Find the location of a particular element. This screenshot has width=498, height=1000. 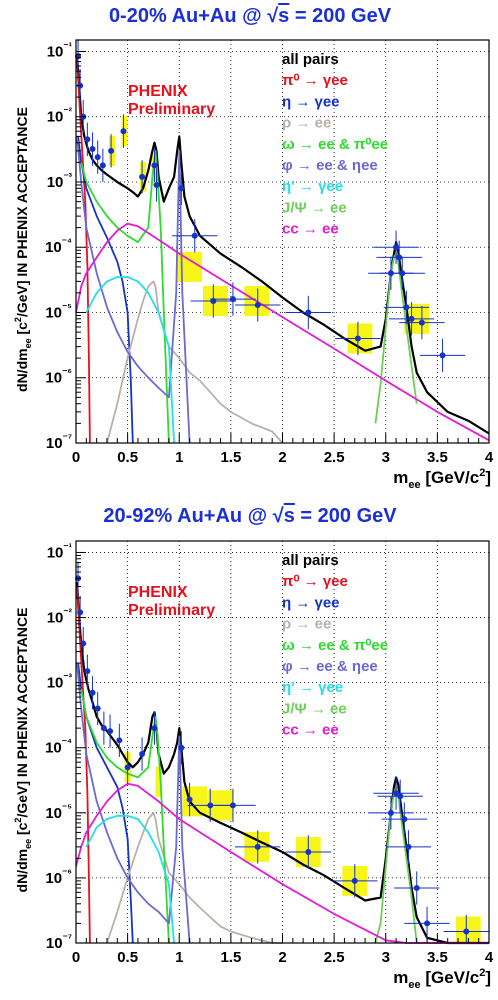

x-axis-title: mee [GeV/c2] is located at coordinates (442, 479).